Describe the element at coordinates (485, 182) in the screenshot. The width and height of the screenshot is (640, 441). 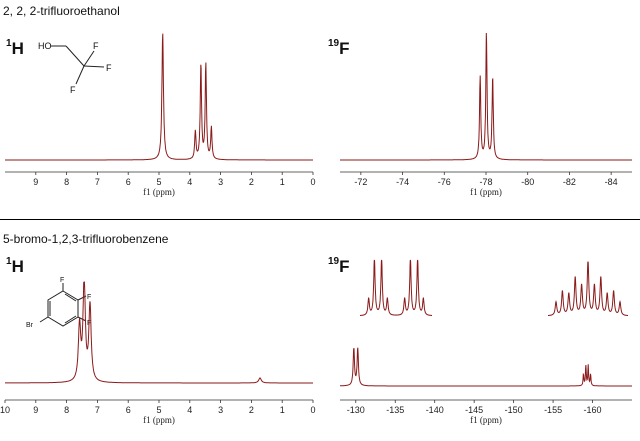
I see `x-tick-label-tfe-19F-3: -78` at that location.